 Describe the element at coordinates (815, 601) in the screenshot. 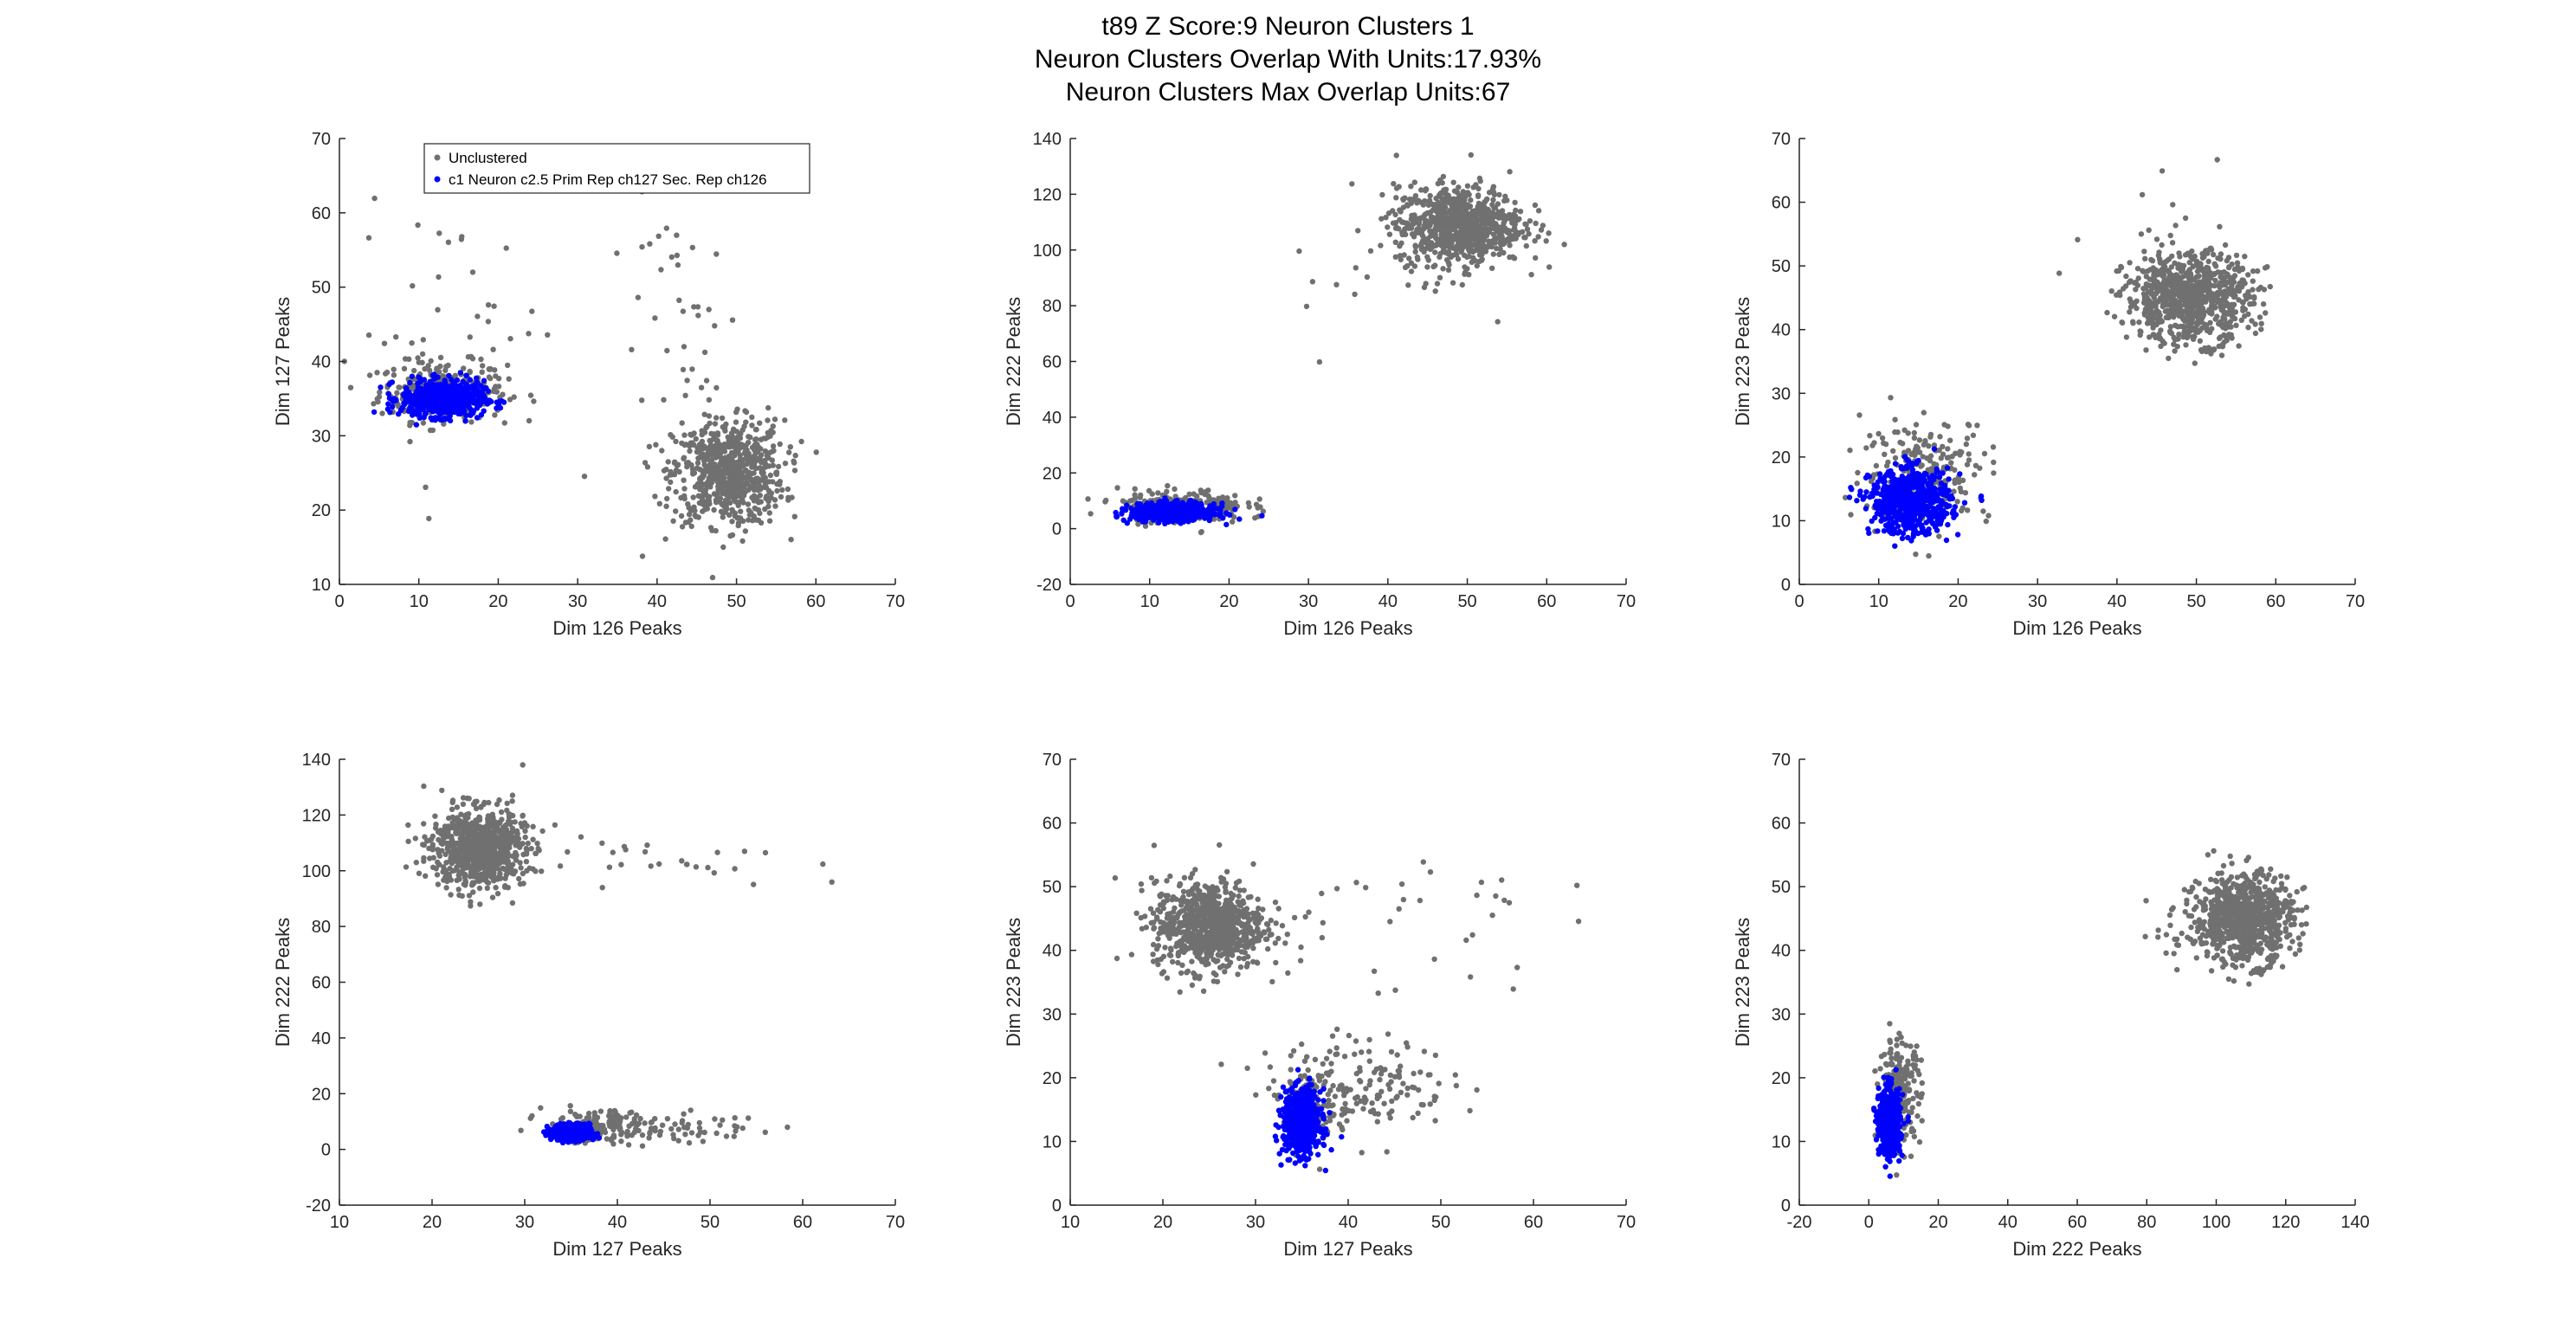

I see `x-tick-label: 60` at that location.